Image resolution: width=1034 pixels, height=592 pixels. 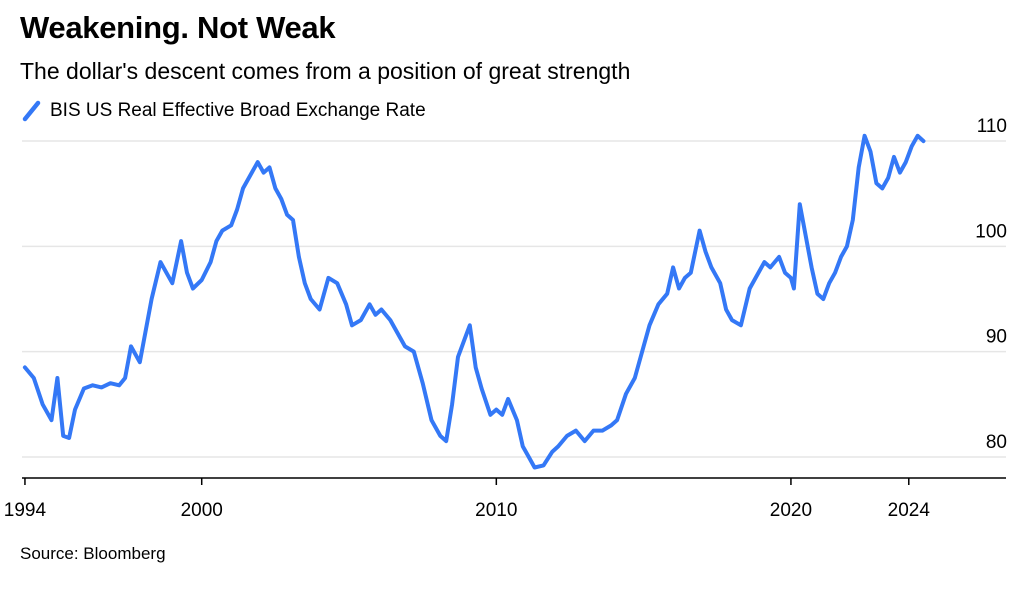 I want to click on x-tick-label-2024: 2024, so click(x=909, y=510).